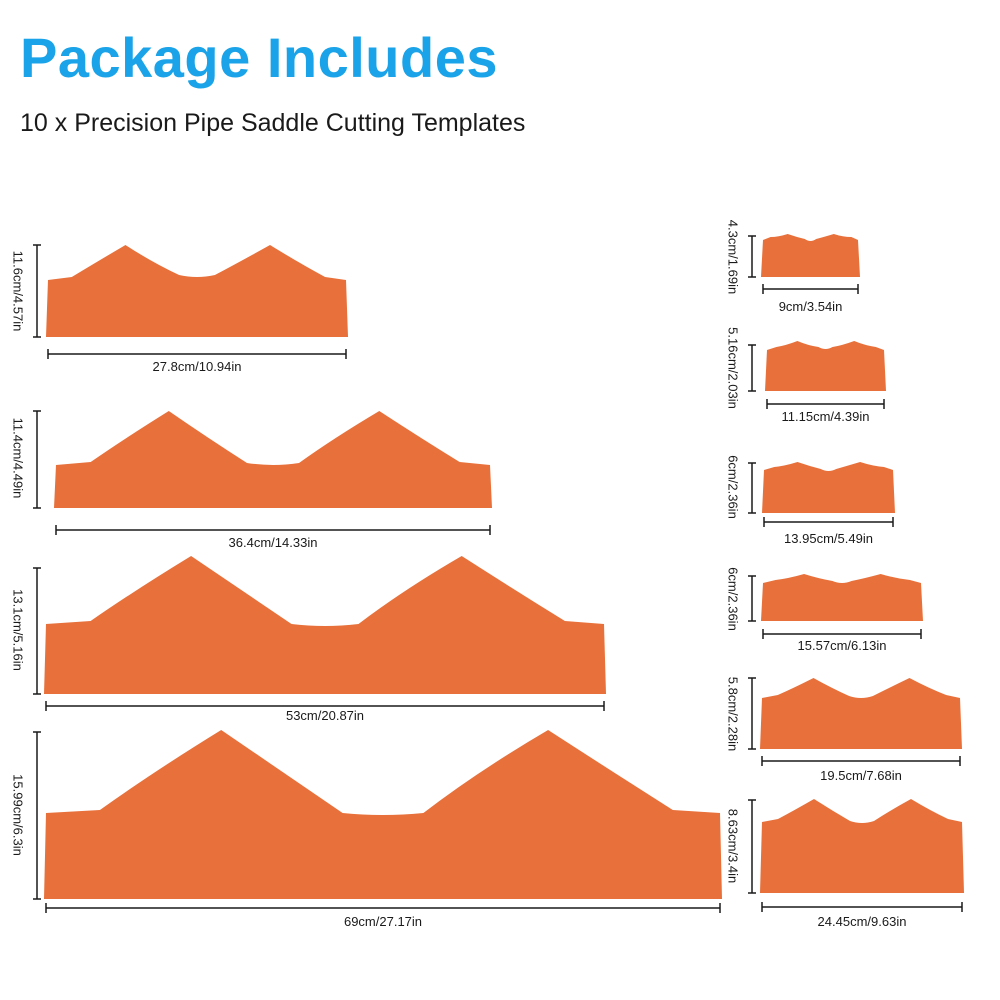 The width and height of the screenshot is (1000, 1000). I want to click on saddle-template: 8.63cm/3.4in 24.45cm/9.63in, so click(845, 864).